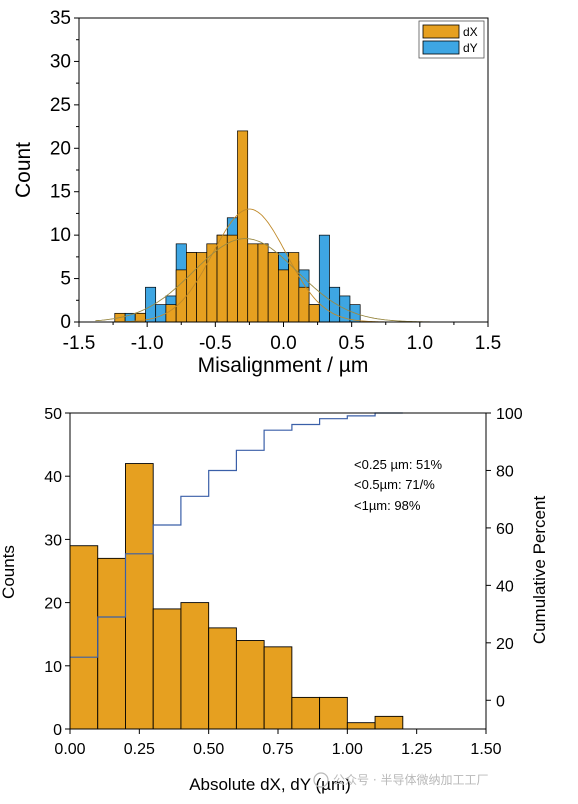 The width and height of the screenshot is (578, 804). I want to click on bottom-x-tick-label: 1.50, so click(485, 749).